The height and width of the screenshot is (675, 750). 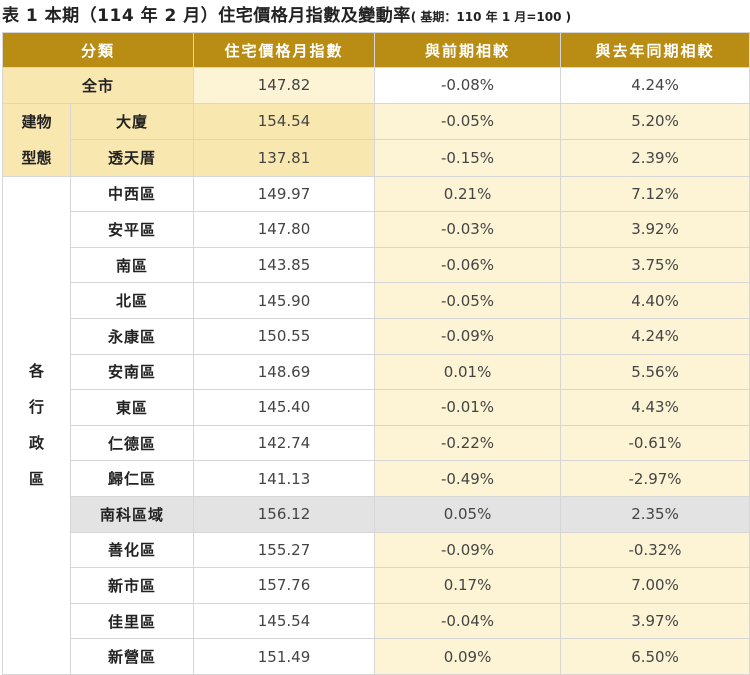 What do you see at coordinates (655, 194) in the screenshot?
I see `yoy-cell: 7.12%` at bounding box center [655, 194].